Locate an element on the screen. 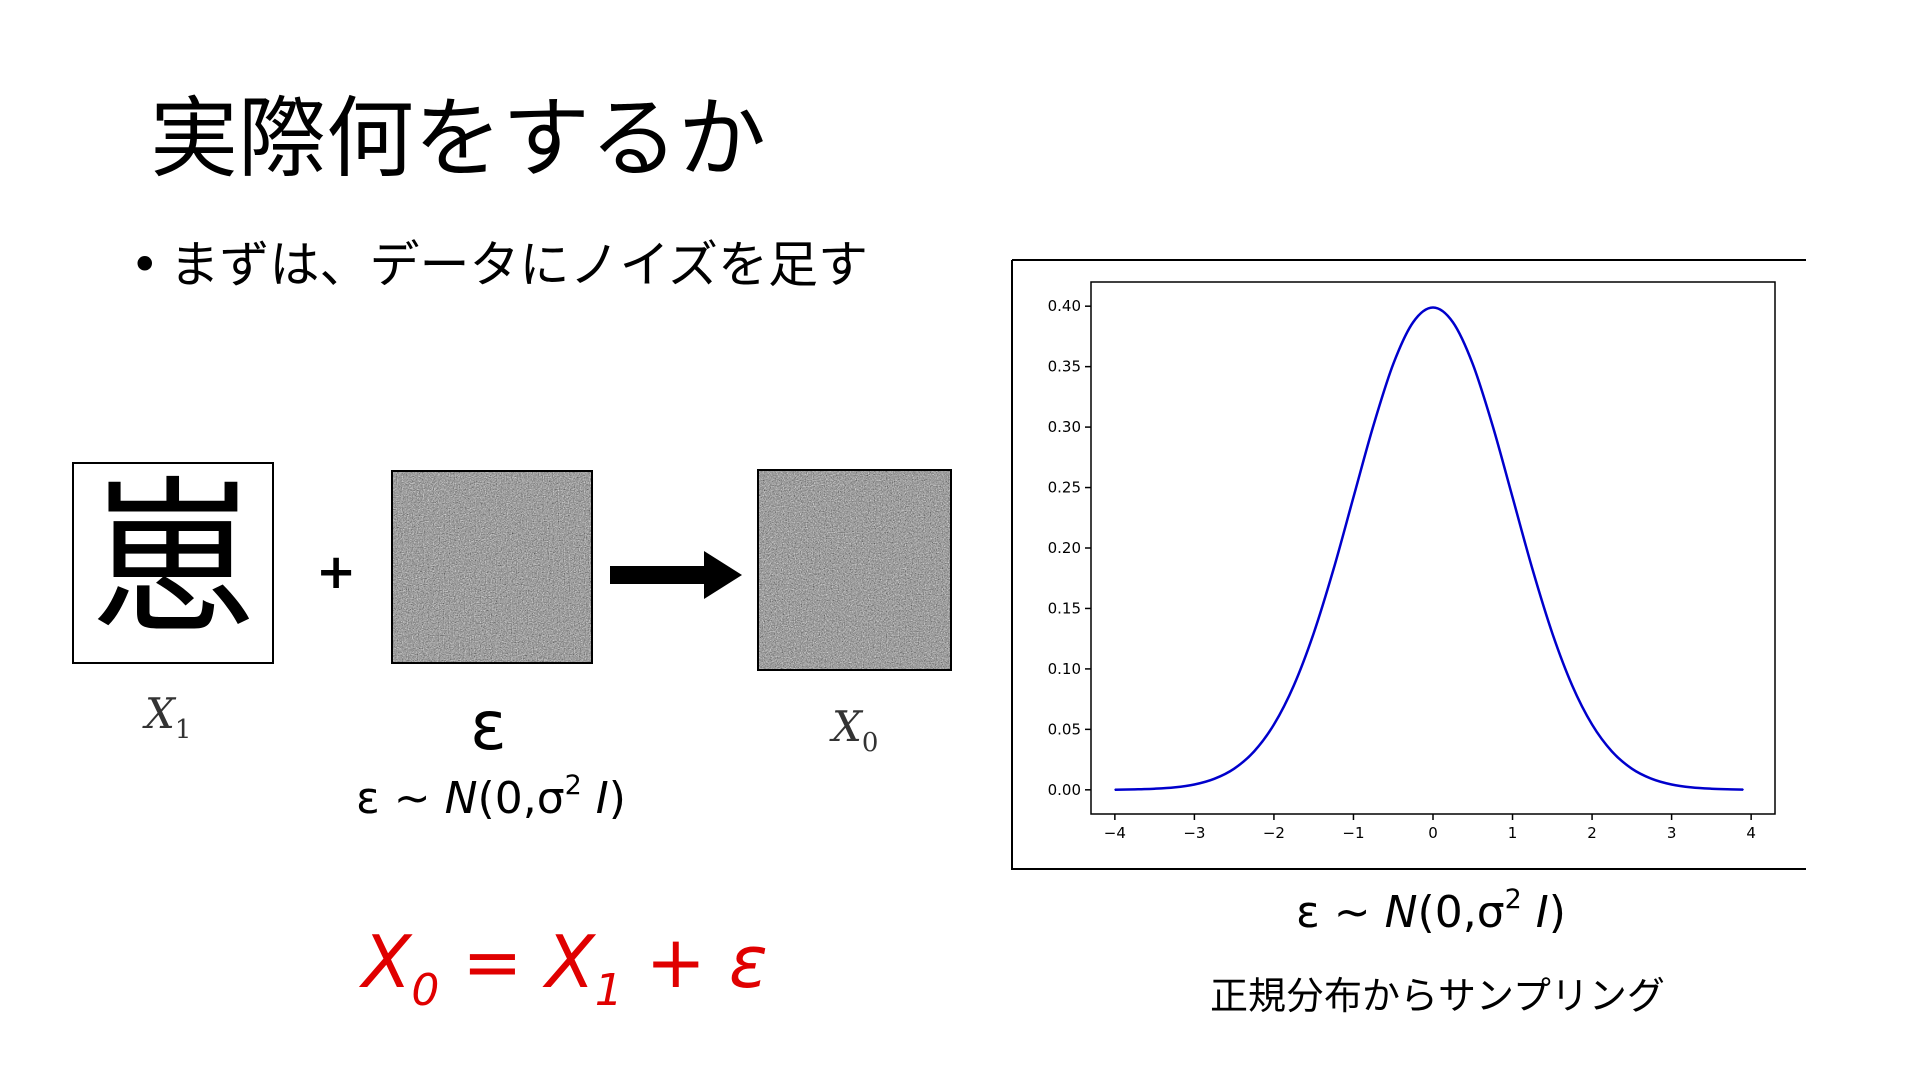 The image size is (1920, 1080). kanji-character: 崽 is located at coordinates (173, 559).